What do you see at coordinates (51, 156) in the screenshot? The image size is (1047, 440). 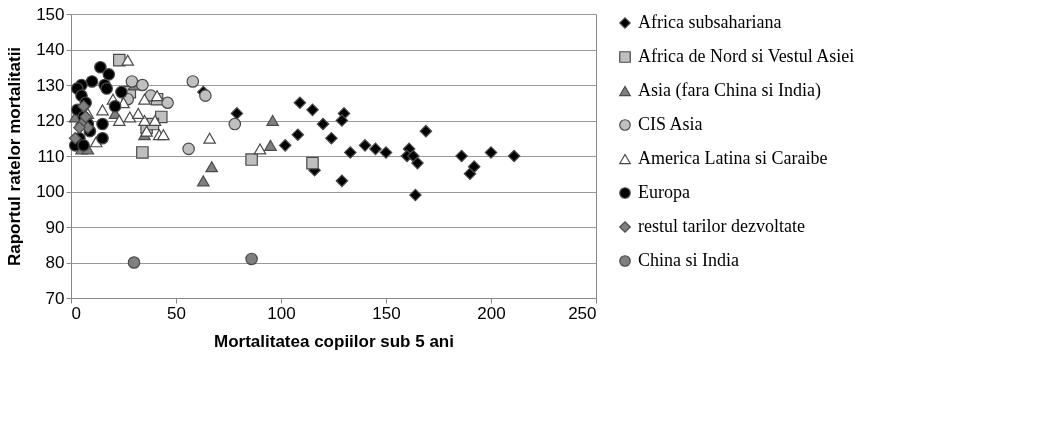 I see `y-tick-label: 110` at bounding box center [51, 156].